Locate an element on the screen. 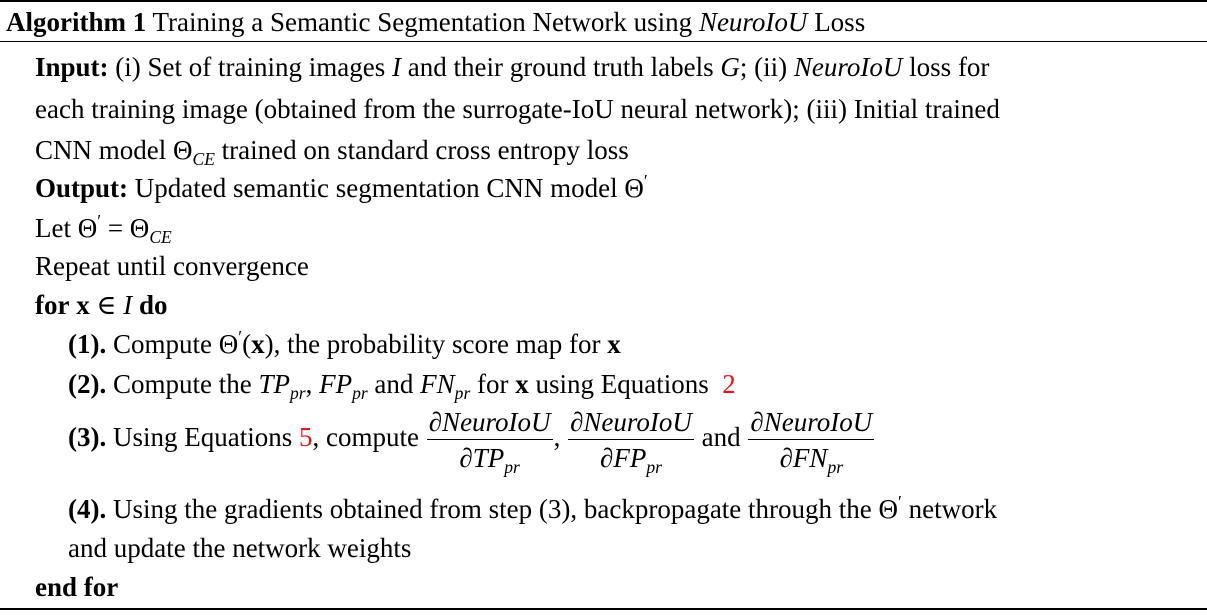 Image resolution: width=1207 pixels, height=616 pixels. let-text-a: Let Θ is located at coordinates (66, 228).